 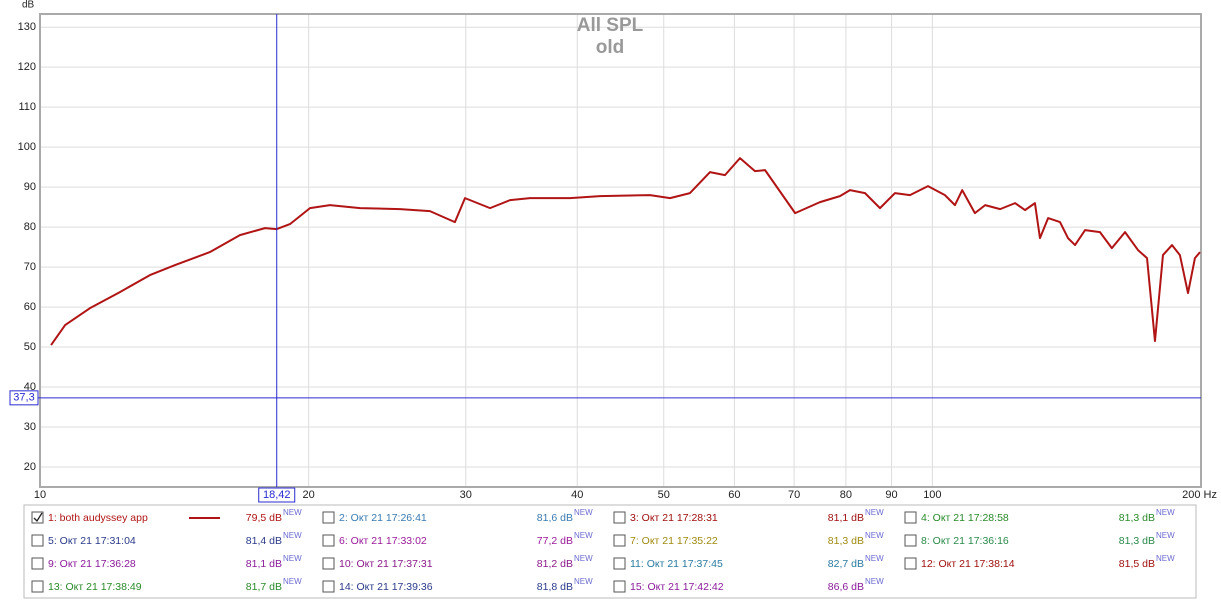 What do you see at coordinates (30, 187) in the screenshot?
I see `y-tick-label: 90` at bounding box center [30, 187].